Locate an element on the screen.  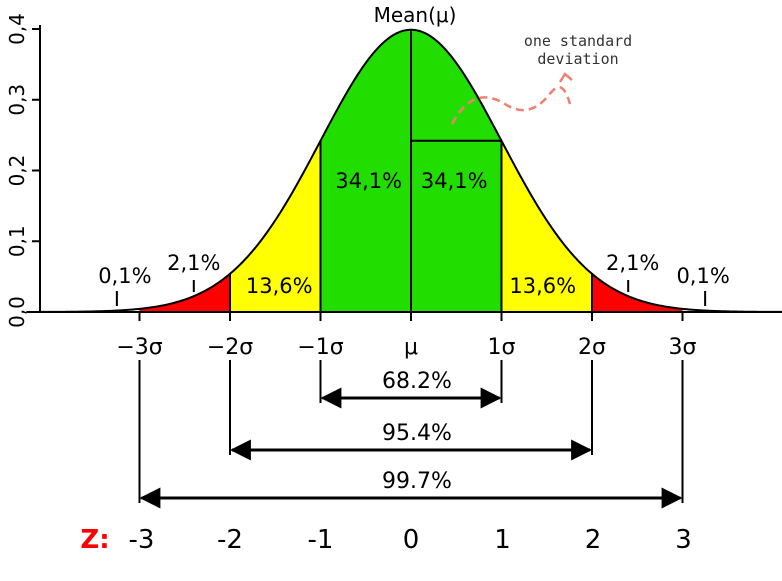
sigma-label: −2σ is located at coordinates (230, 347).